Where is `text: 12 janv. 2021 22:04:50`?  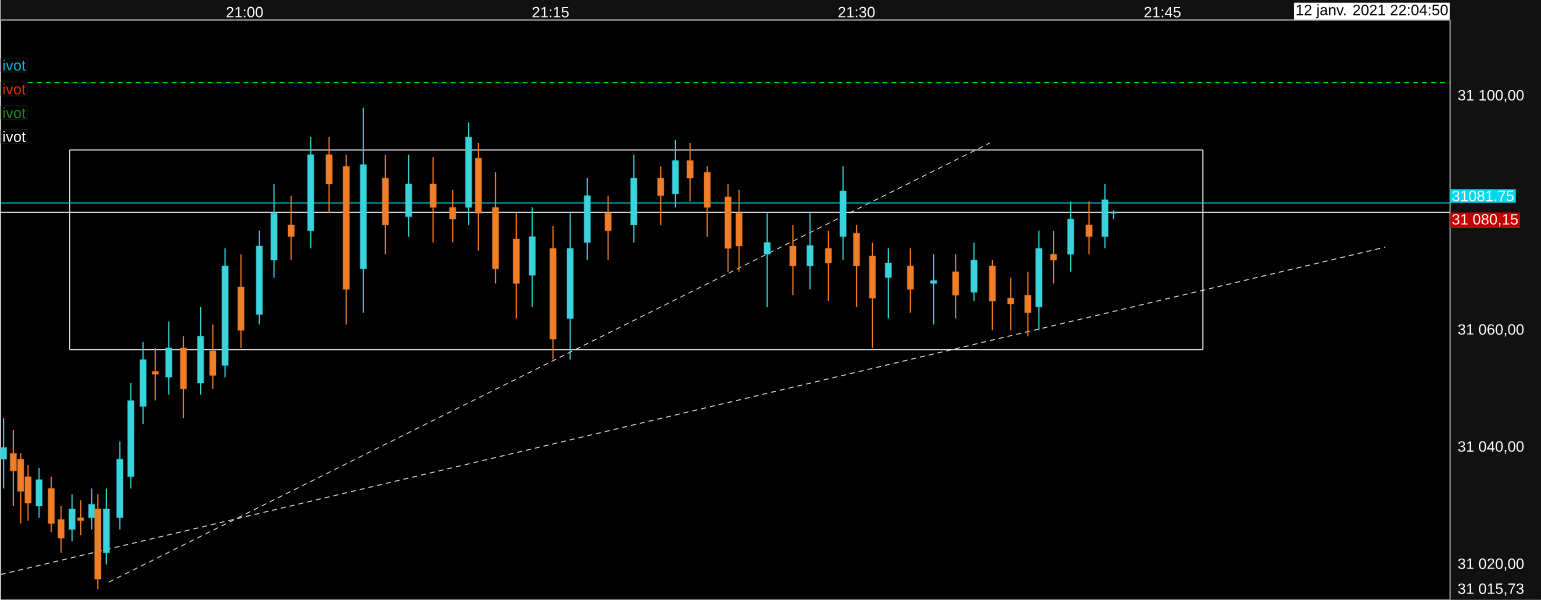
text: 12 janv. 2021 22:04:50 is located at coordinates (1372, 11).